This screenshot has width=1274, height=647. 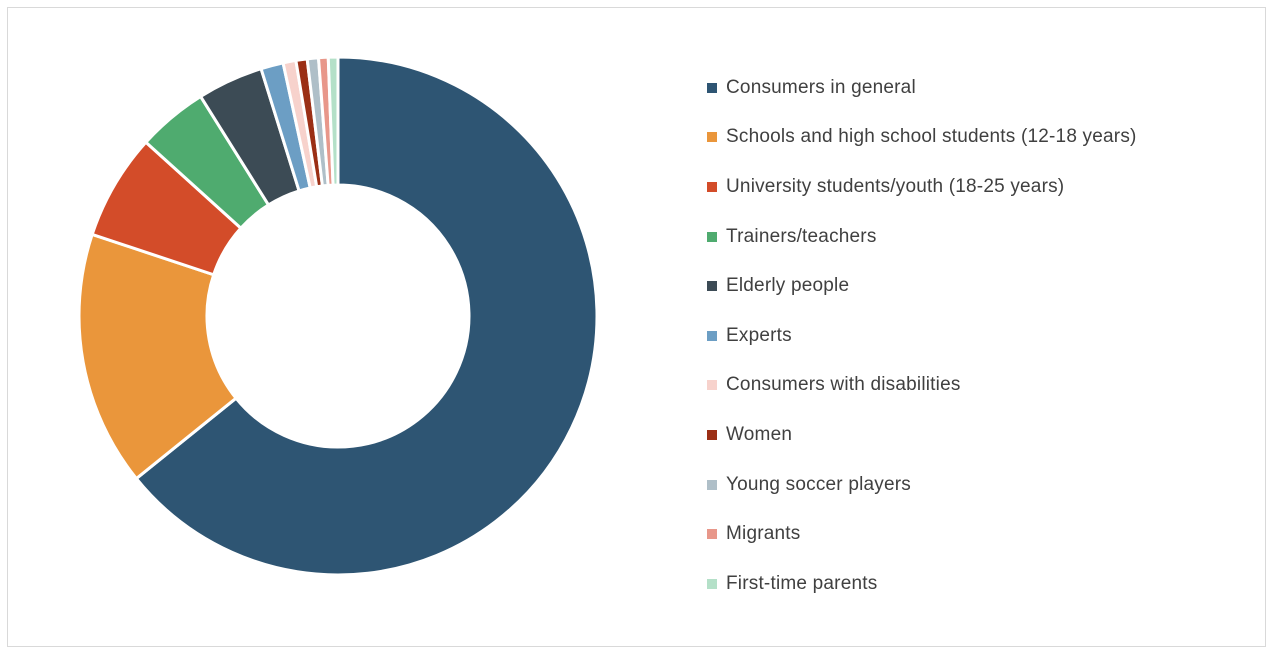 What do you see at coordinates (895, 186) in the screenshot?
I see `legend-label: University students/youth (18-25 years)` at bounding box center [895, 186].